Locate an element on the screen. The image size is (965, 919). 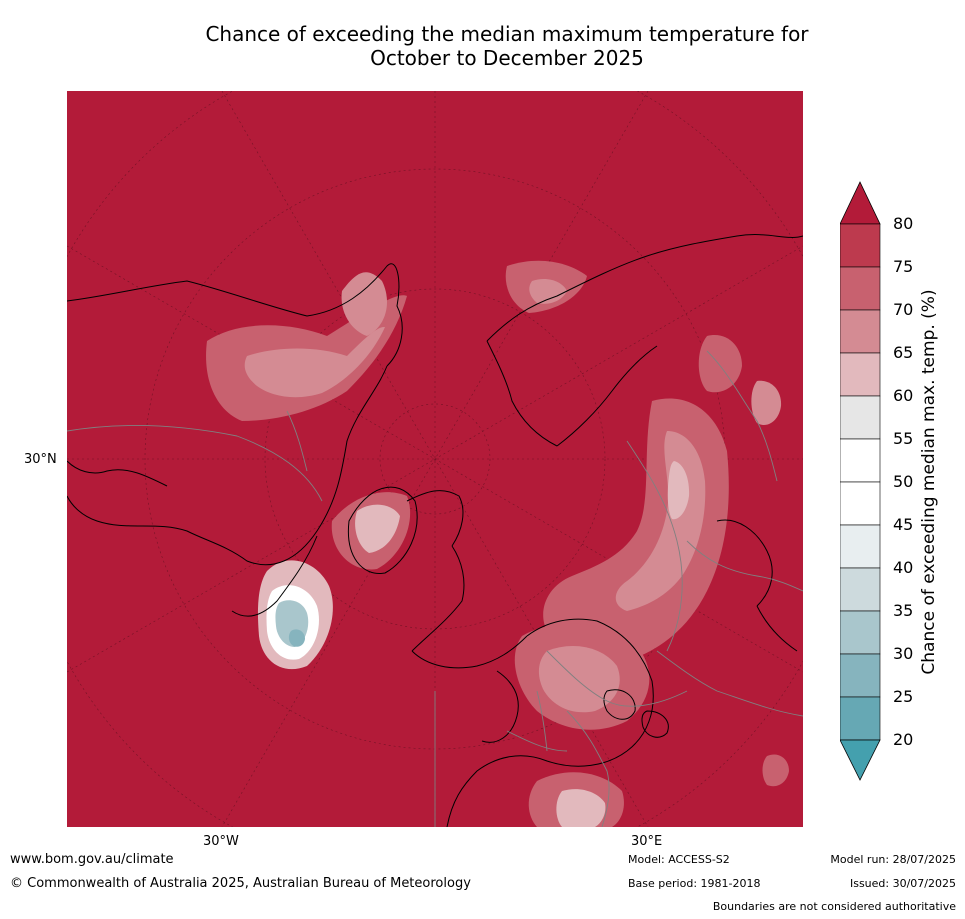
footer-base-period: Base period: 1981-2018 is located at coordinates (694, 883).